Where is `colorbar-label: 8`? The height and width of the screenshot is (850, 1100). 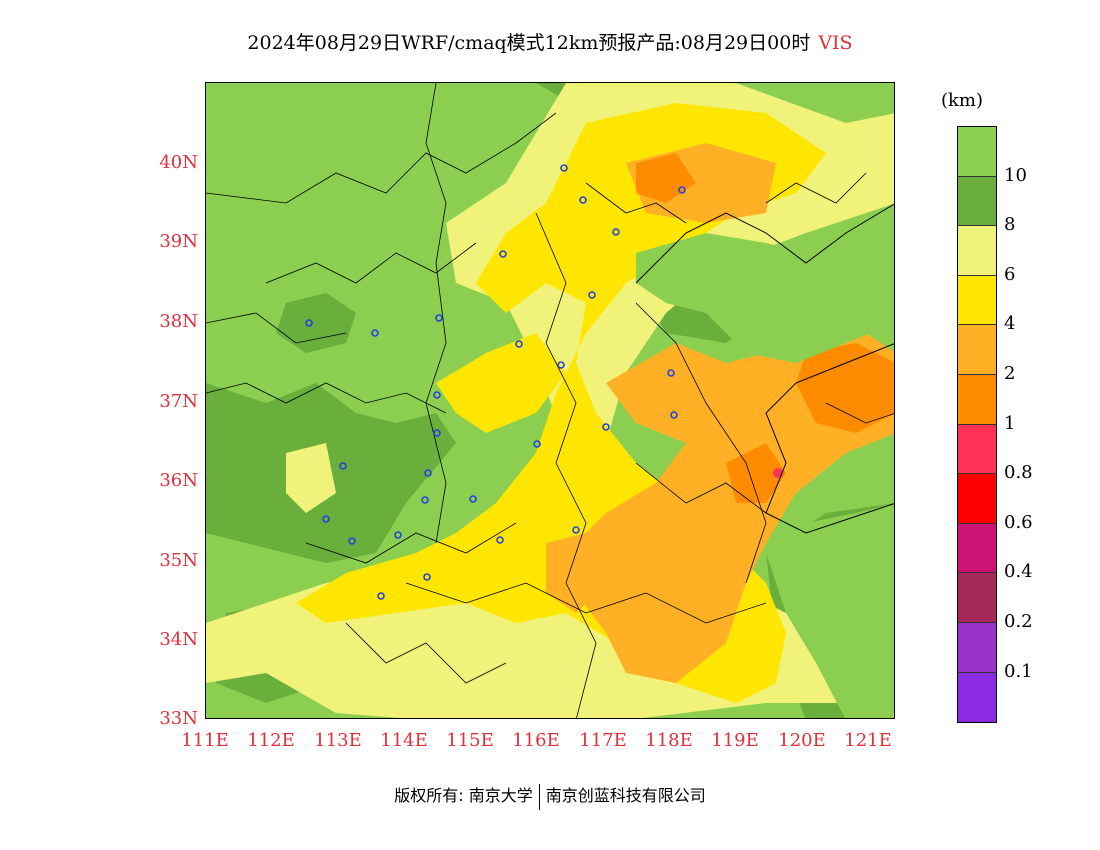
colorbar-label: 8 is located at coordinates (1010, 225).